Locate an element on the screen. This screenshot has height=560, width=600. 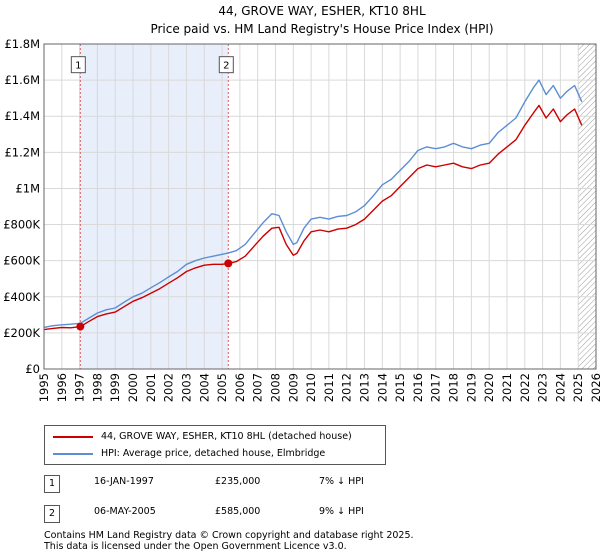
x-tick-label-2002: 2002 is located at coordinates (169, 387).